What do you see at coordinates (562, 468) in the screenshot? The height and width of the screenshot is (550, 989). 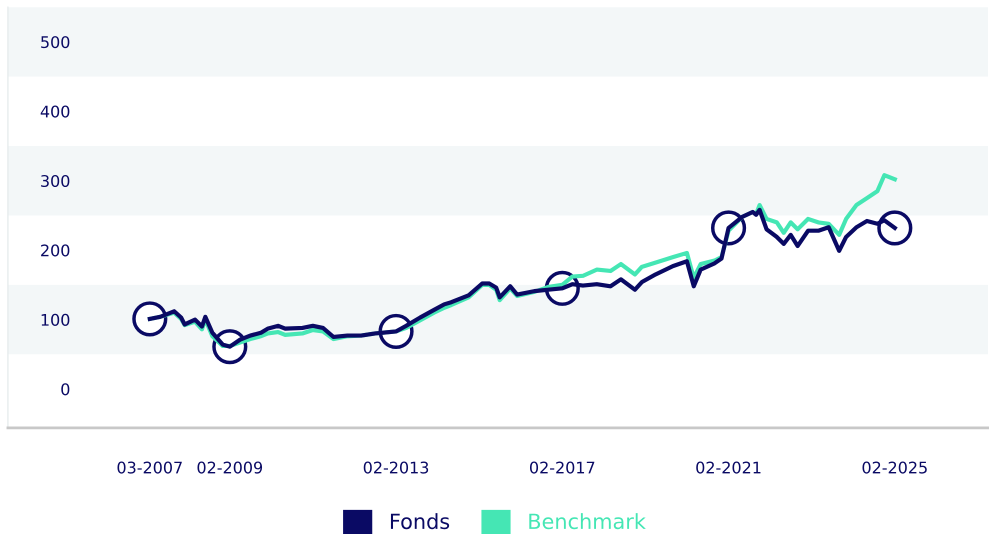 I see `x-tick-label: 02-2017` at bounding box center [562, 468].